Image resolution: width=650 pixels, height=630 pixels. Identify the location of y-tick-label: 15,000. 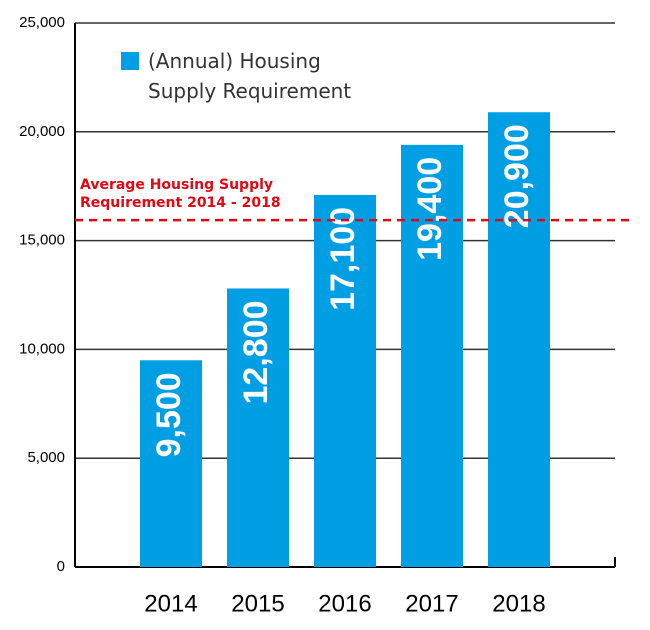
(42, 240).